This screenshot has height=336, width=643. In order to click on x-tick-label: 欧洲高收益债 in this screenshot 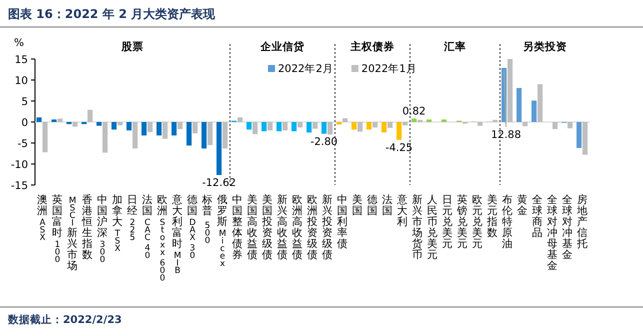, I will do `click(297, 227)`.